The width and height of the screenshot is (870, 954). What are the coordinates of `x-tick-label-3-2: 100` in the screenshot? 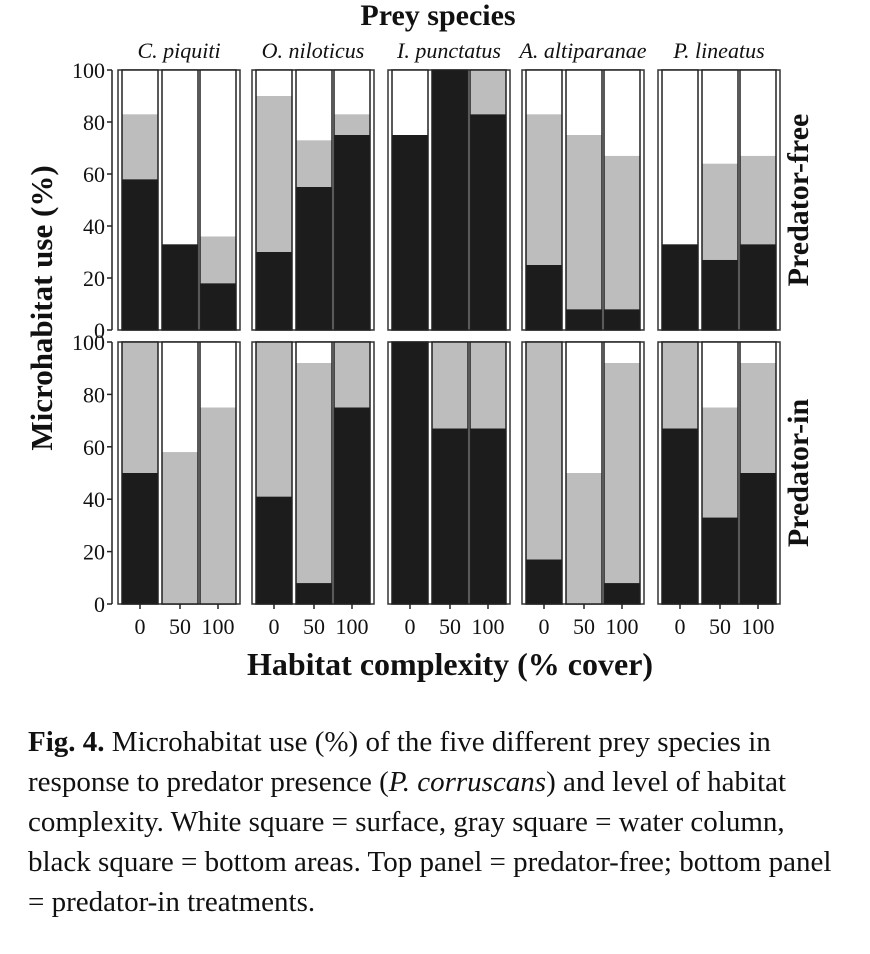 It's located at (622, 626).